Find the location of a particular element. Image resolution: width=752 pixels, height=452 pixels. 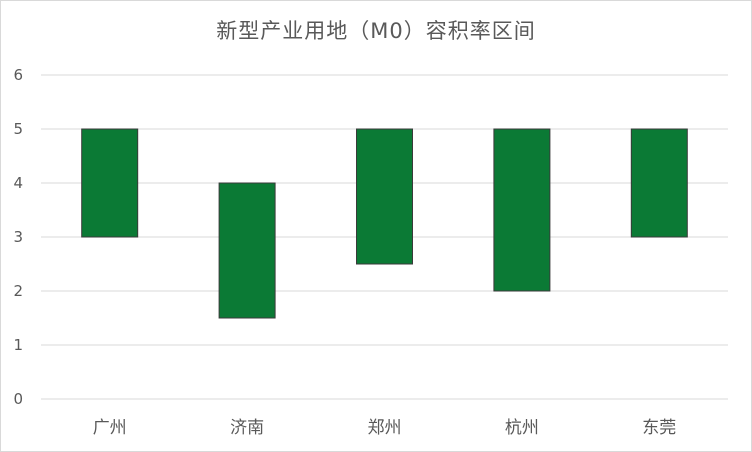

y-tick-label: 3 is located at coordinates (18, 237).